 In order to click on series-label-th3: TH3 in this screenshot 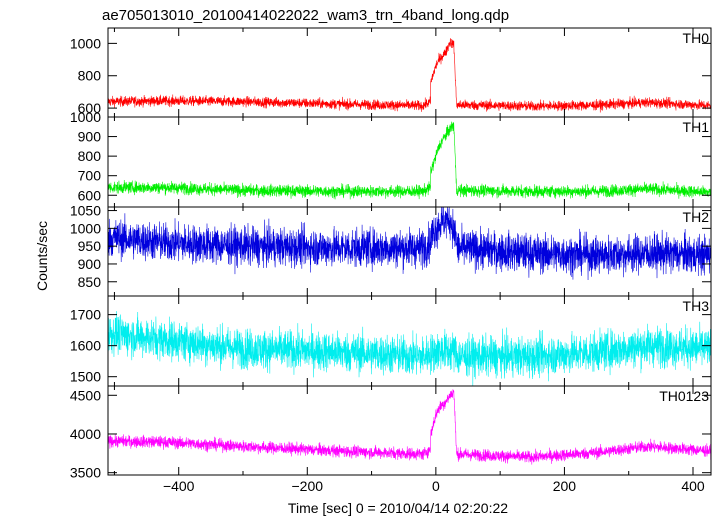, I will do `click(696, 306)`.